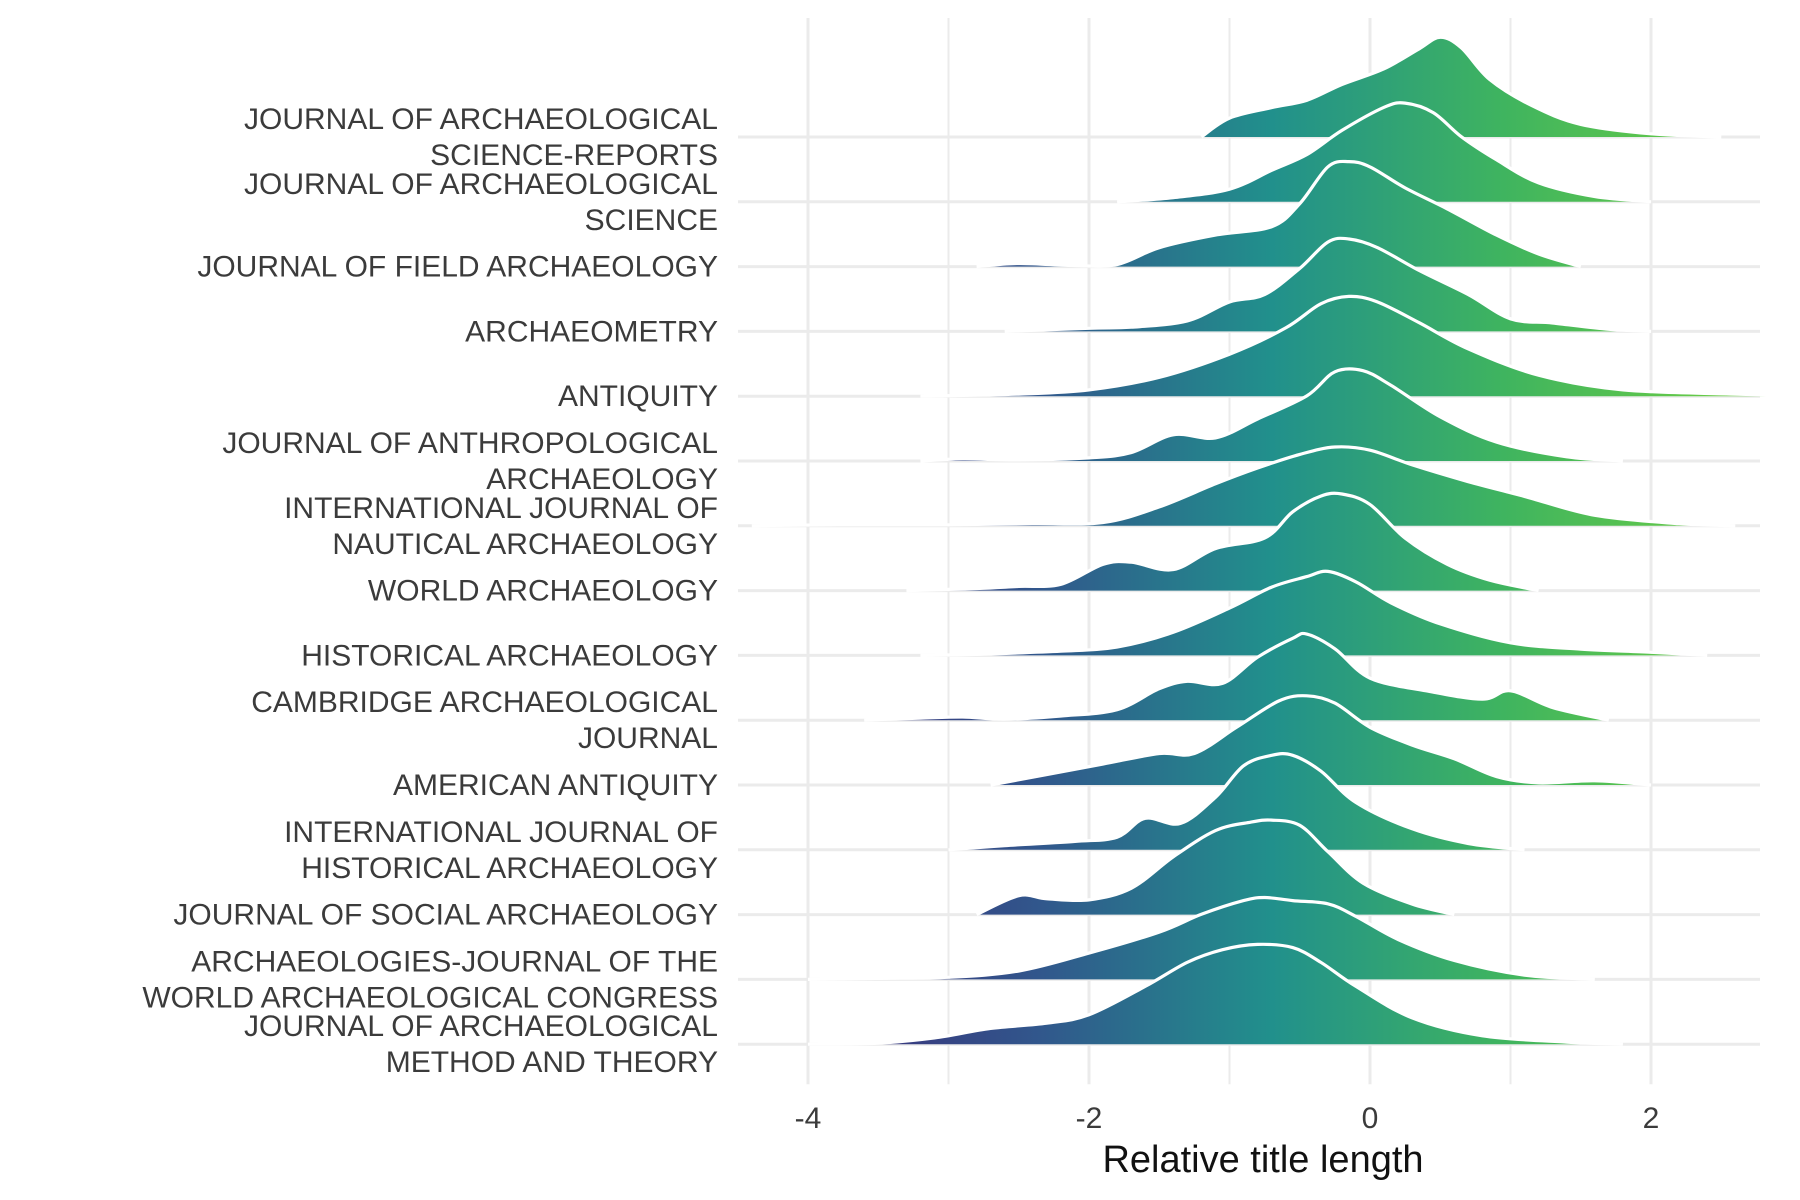 Image resolution: width=1800 pixels, height=1200 pixels. What do you see at coordinates (525, 544) in the screenshot?
I see `y-axis-label: NAUTICAL ARCHAEOLOGY` at bounding box center [525, 544].